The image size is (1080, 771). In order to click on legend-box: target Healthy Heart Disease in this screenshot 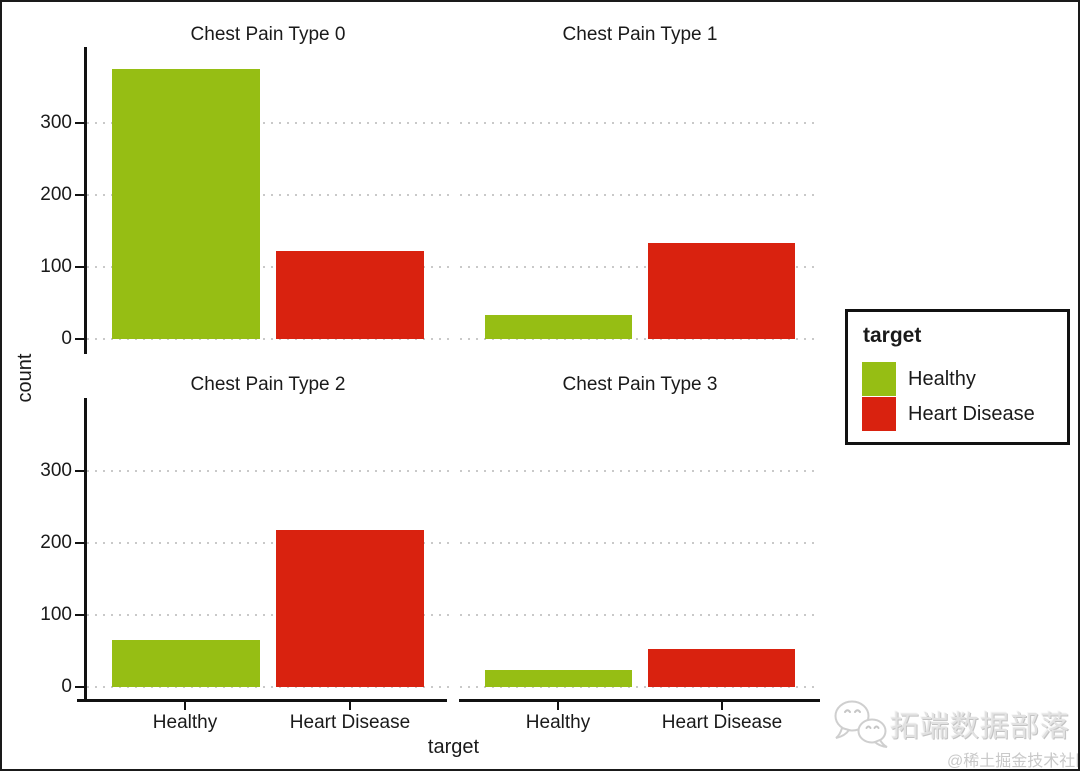, I will do `click(957, 377)`.